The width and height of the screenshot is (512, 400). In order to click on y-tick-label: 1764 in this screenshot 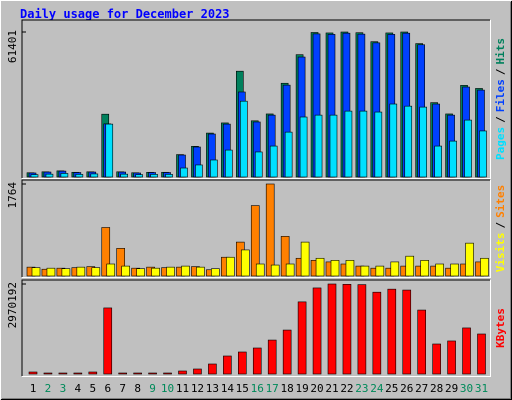, I will do `click(12, 195)`.